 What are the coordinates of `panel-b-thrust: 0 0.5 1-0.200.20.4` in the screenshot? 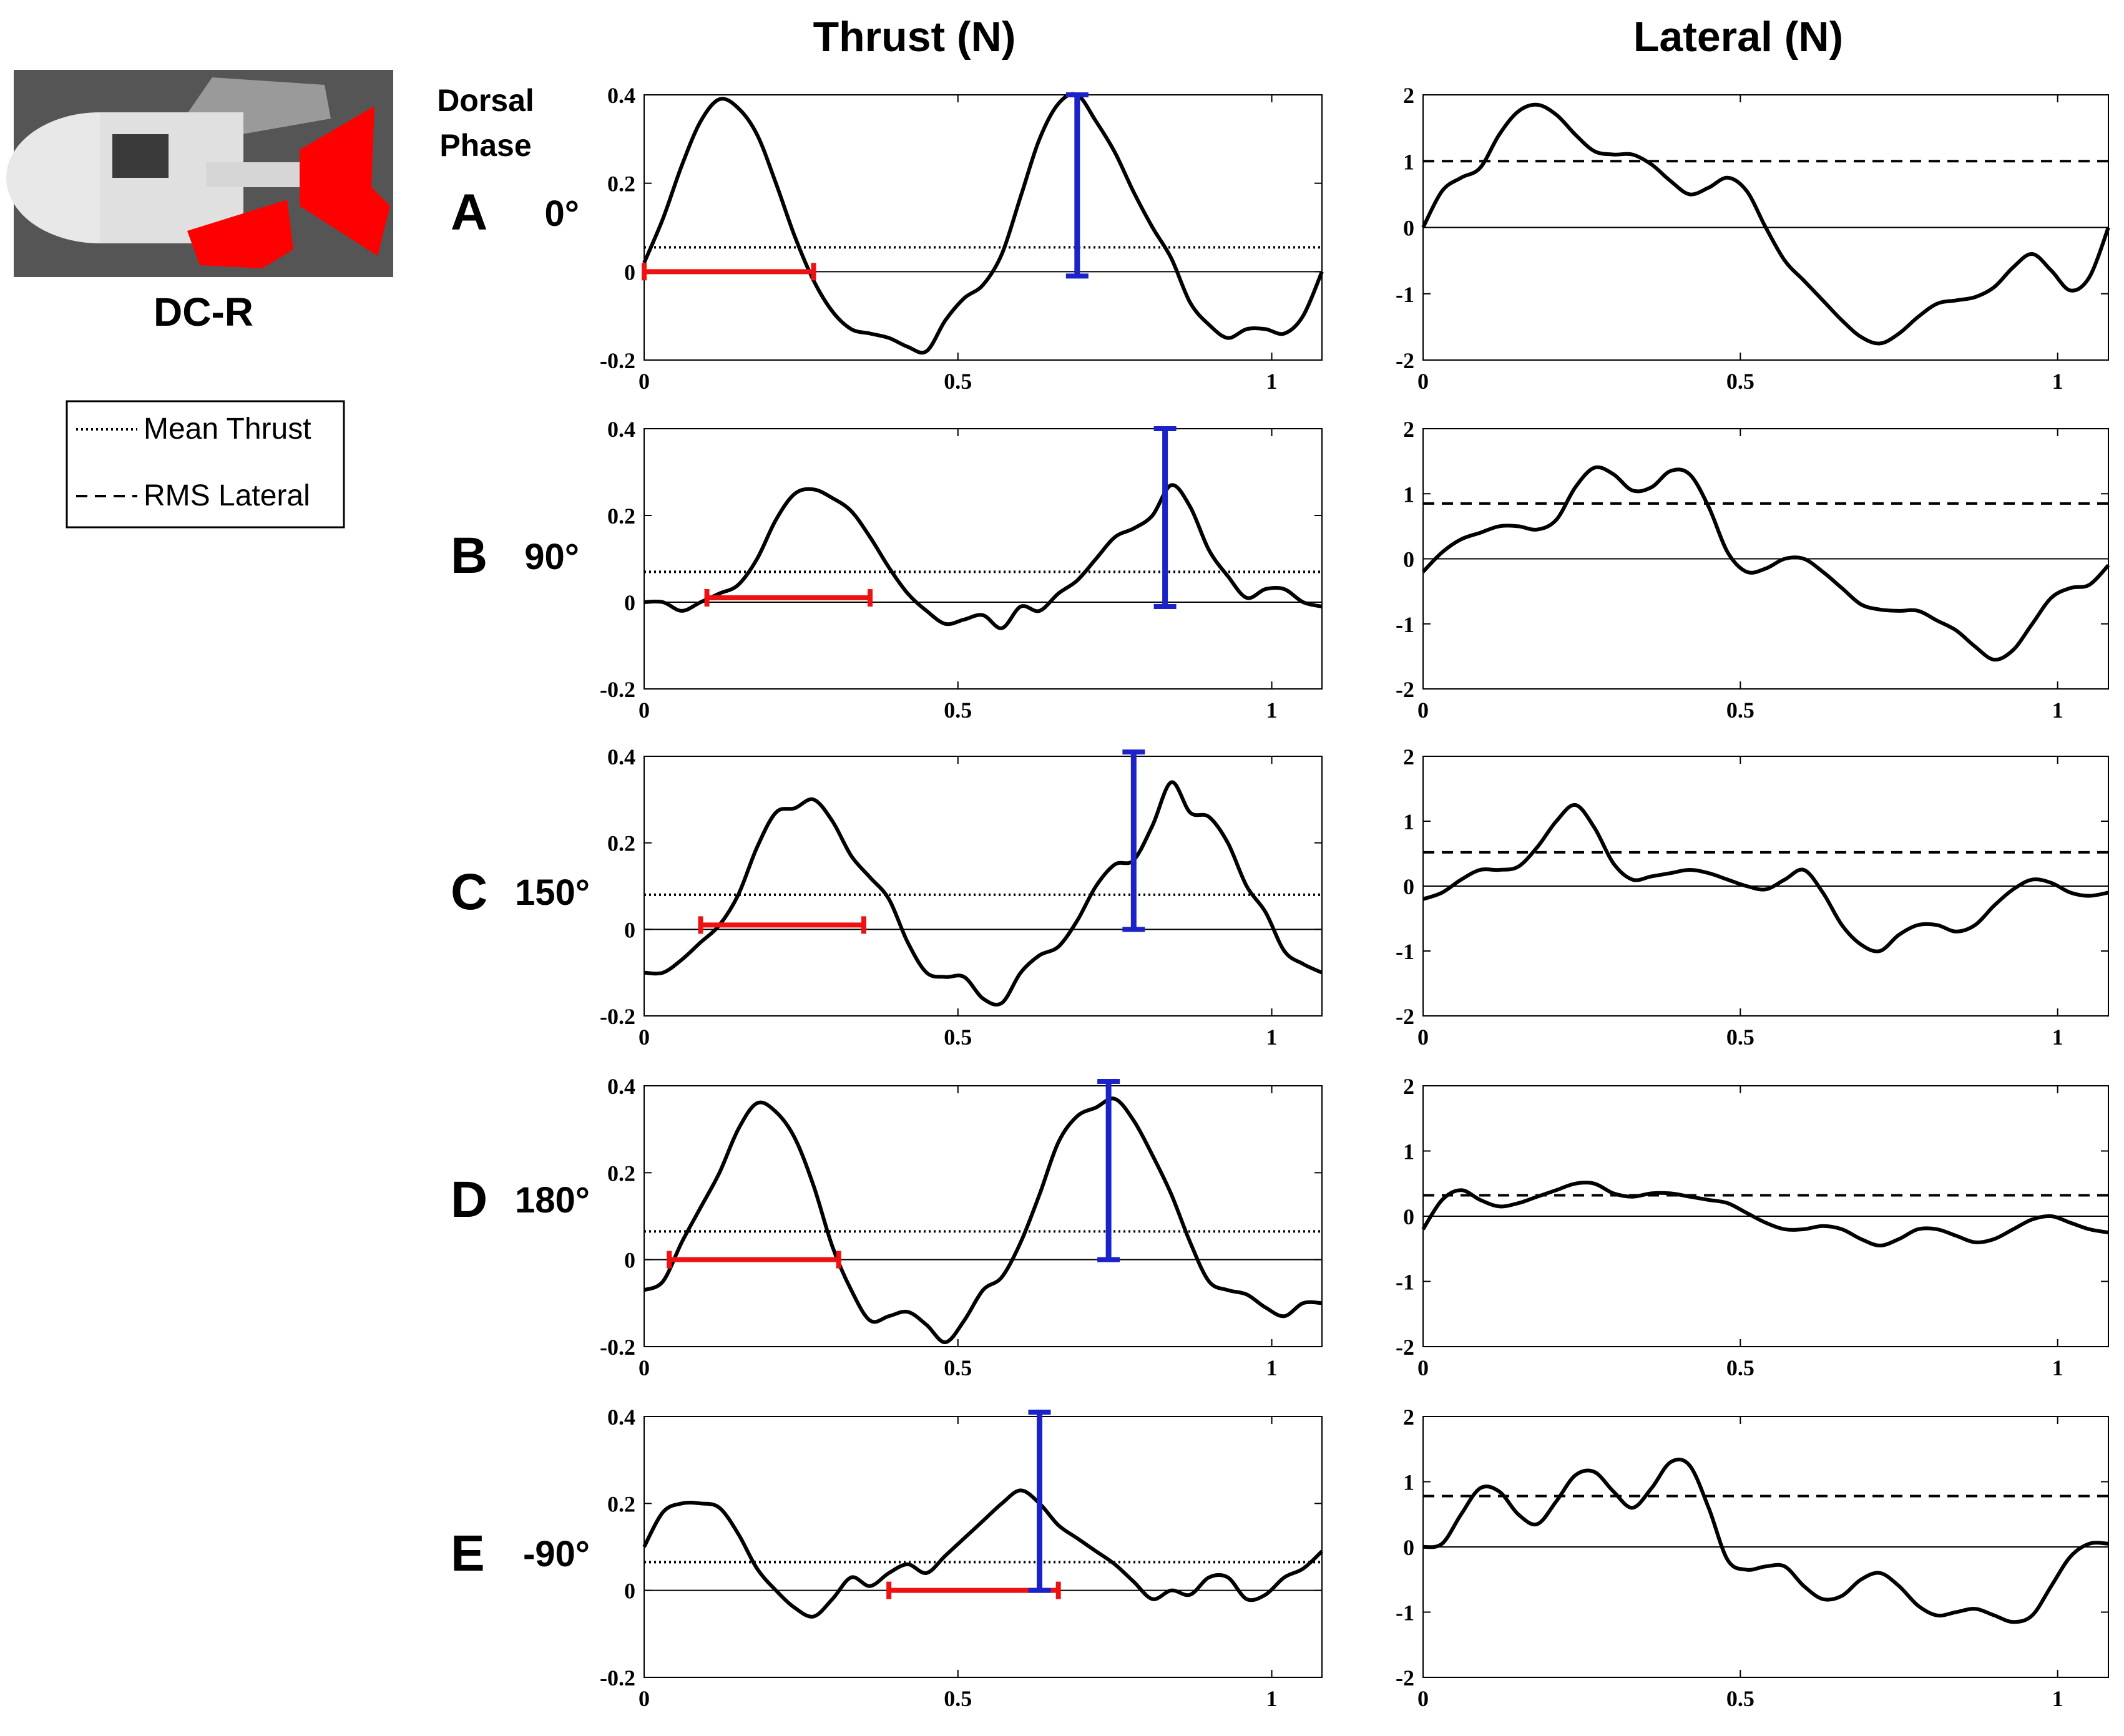 It's located at (961, 570).